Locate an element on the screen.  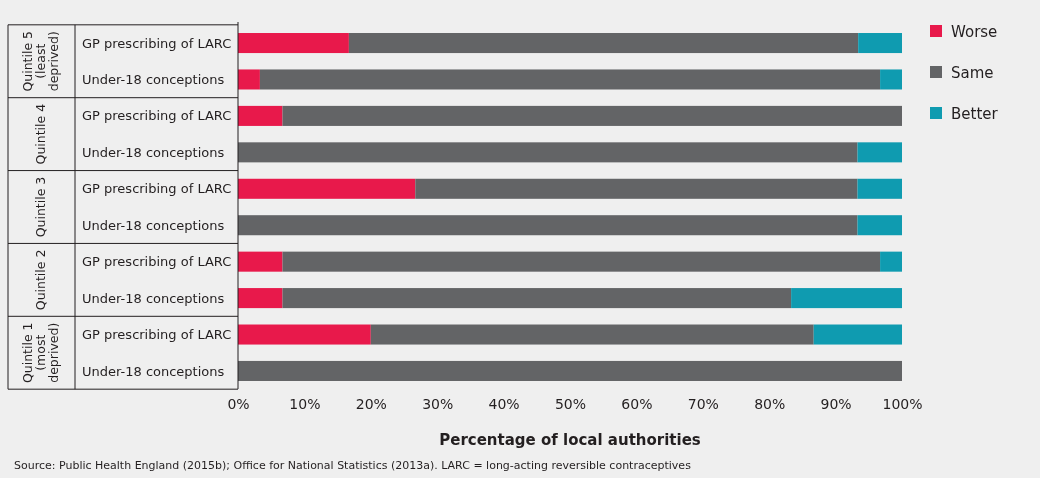
x-tick-label: 60% is located at coordinates (637, 403).